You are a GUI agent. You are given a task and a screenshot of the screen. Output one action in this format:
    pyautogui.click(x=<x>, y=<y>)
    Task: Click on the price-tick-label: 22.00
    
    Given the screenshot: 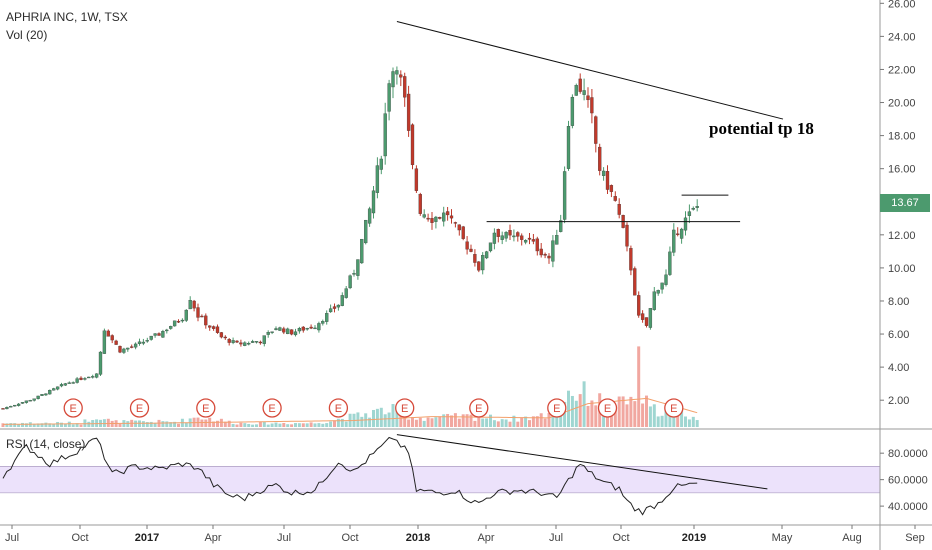 What is the action you would take?
    pyautogui.click(x=902, y=70)
    